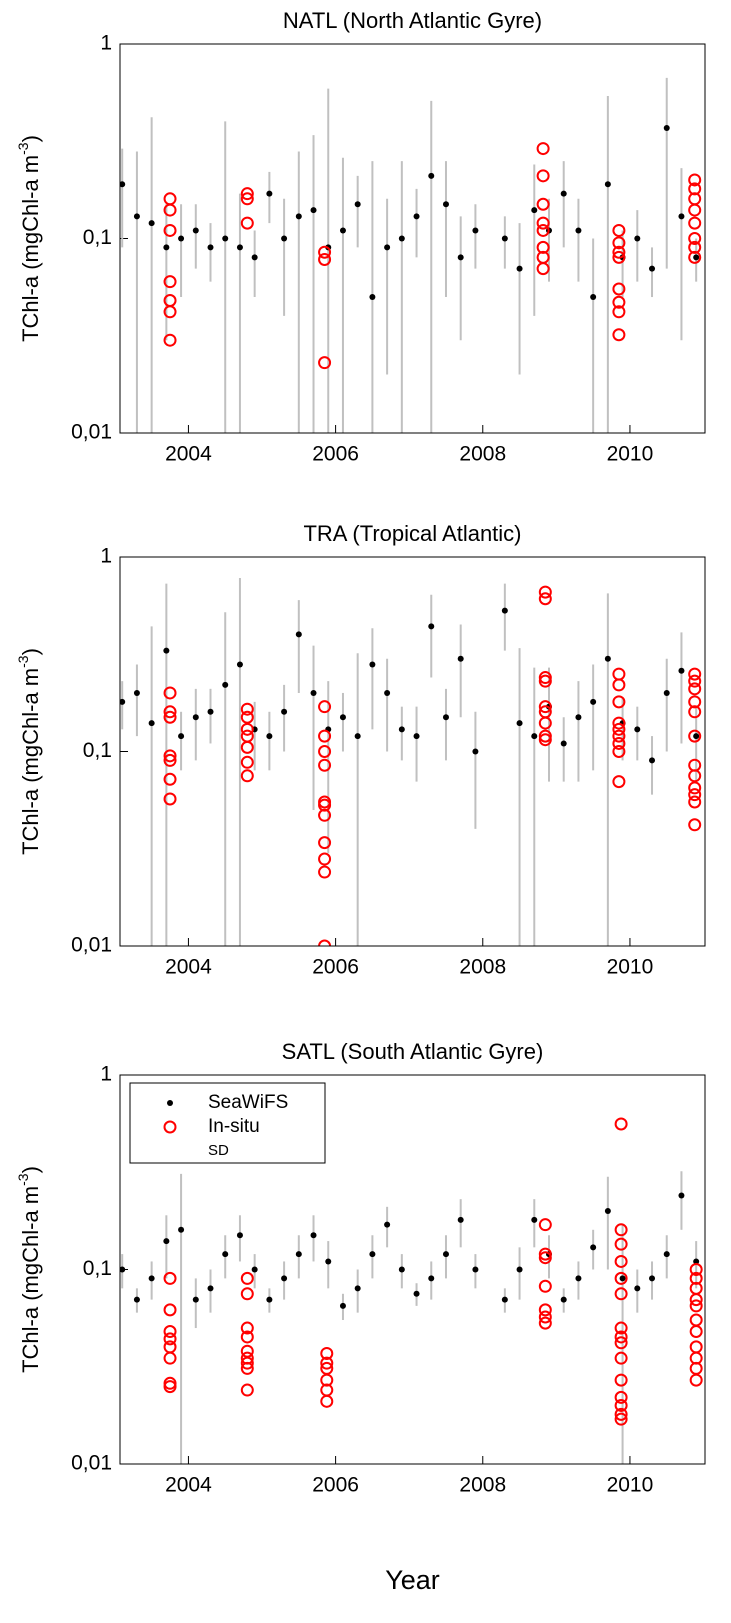  I want to click on y-axis-label-part: ), so click(30, 138).